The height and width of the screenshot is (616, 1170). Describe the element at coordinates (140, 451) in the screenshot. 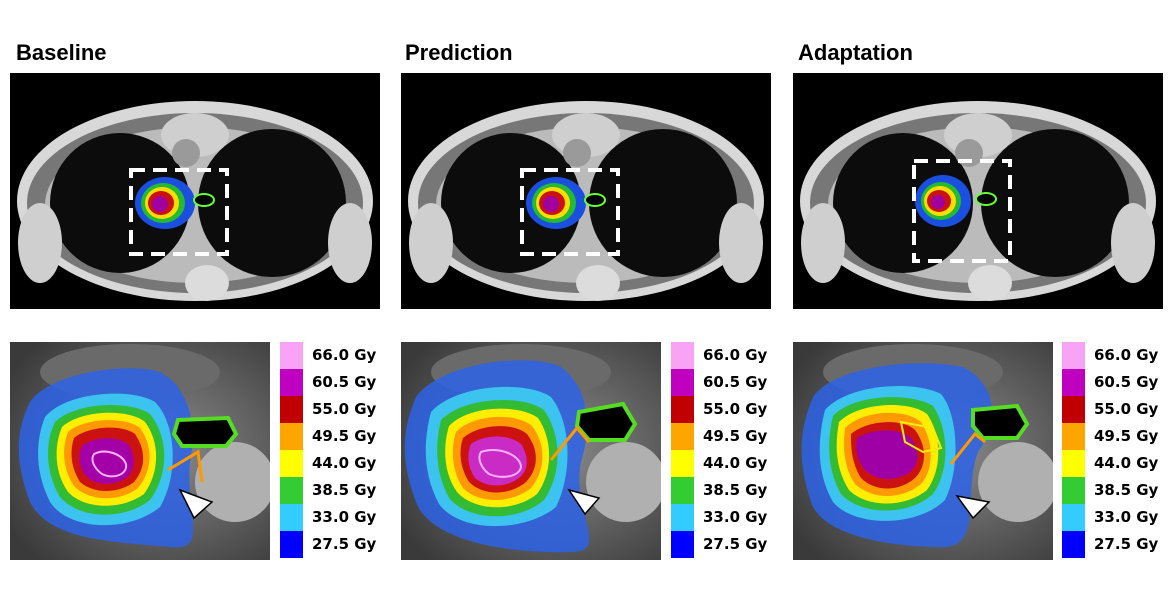

I see `zoom-image-baseline` at that location.